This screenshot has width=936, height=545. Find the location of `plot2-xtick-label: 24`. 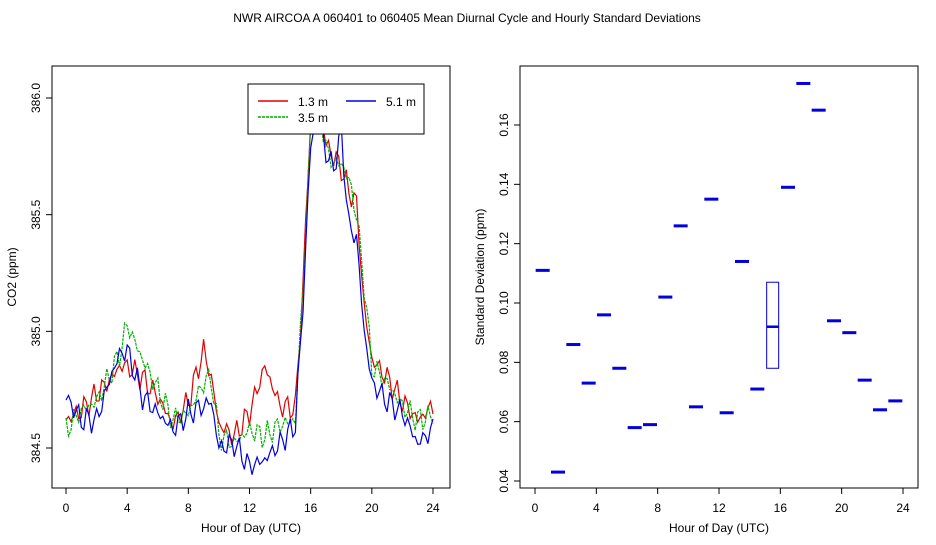

plot2-xtick-label: 24 is located at coordinates (903, 508).